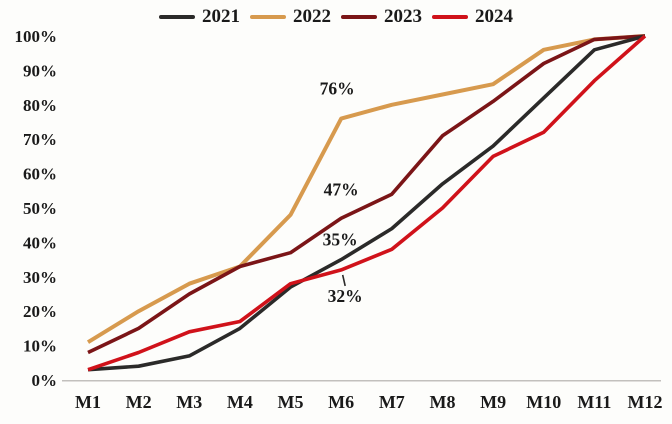  What do you see at coordinates (381, 17) in the screenshot?
I see `legend-item-2023: 2023` at bounding box center [381, 17].